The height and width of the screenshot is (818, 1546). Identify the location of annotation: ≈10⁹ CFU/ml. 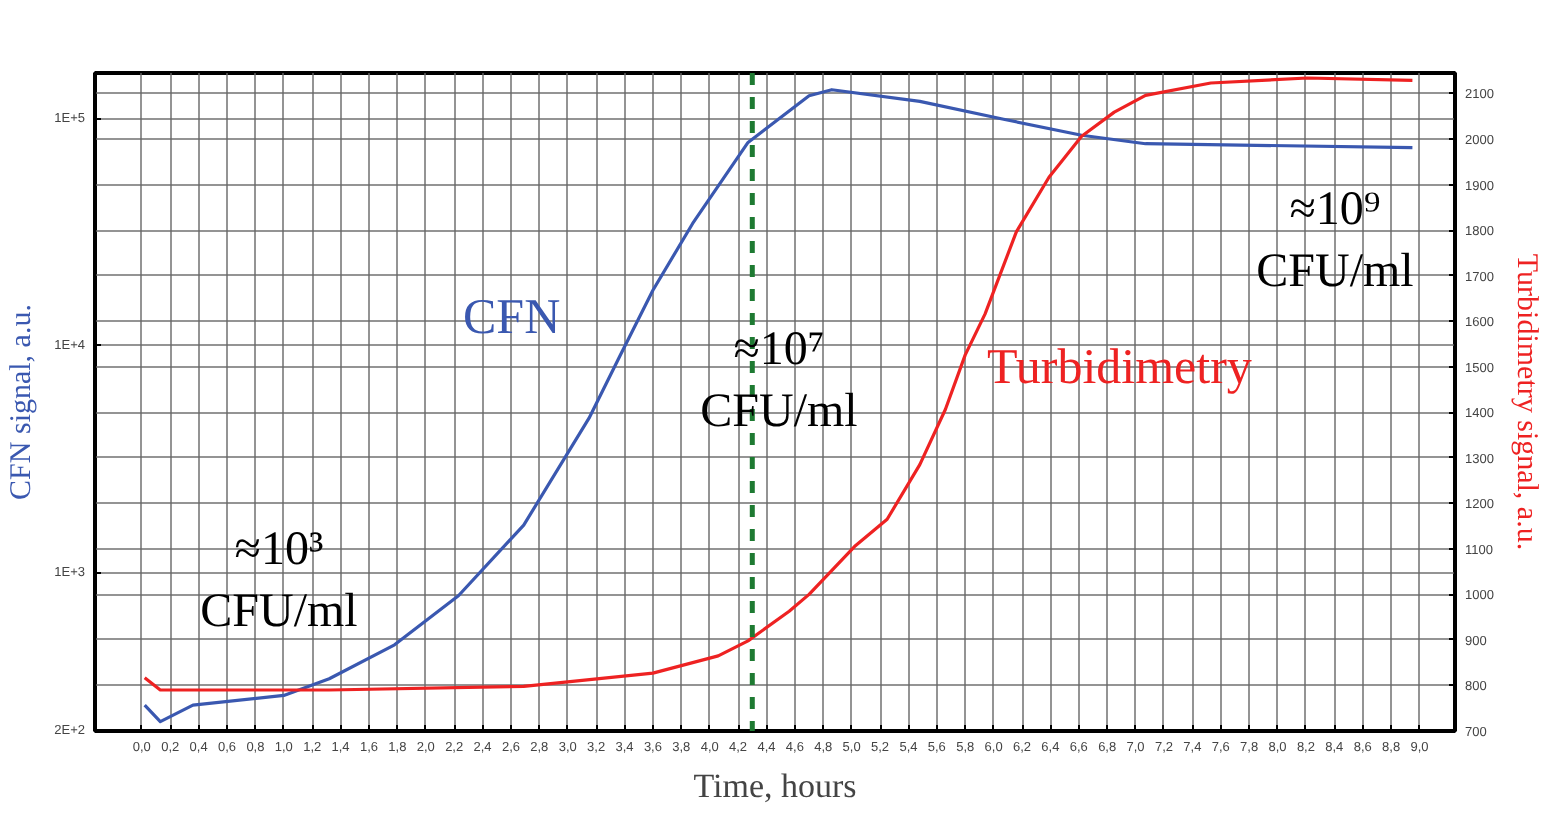
(1335, 241).